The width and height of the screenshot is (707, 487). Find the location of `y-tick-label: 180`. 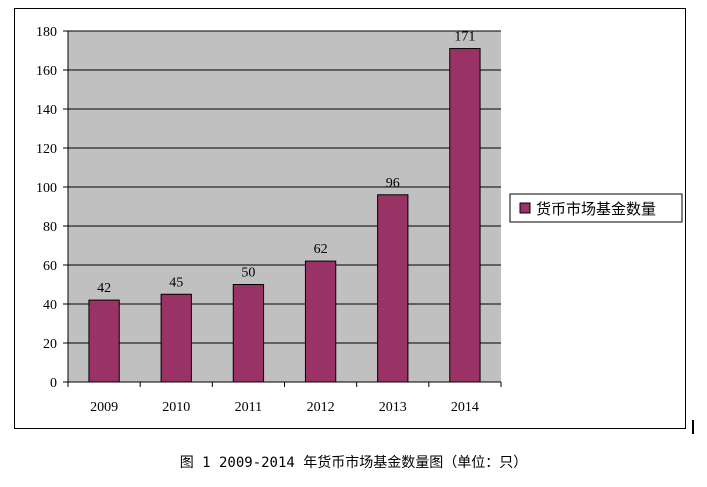

y-tick-label: 180 is located at coordinates (46, 32).